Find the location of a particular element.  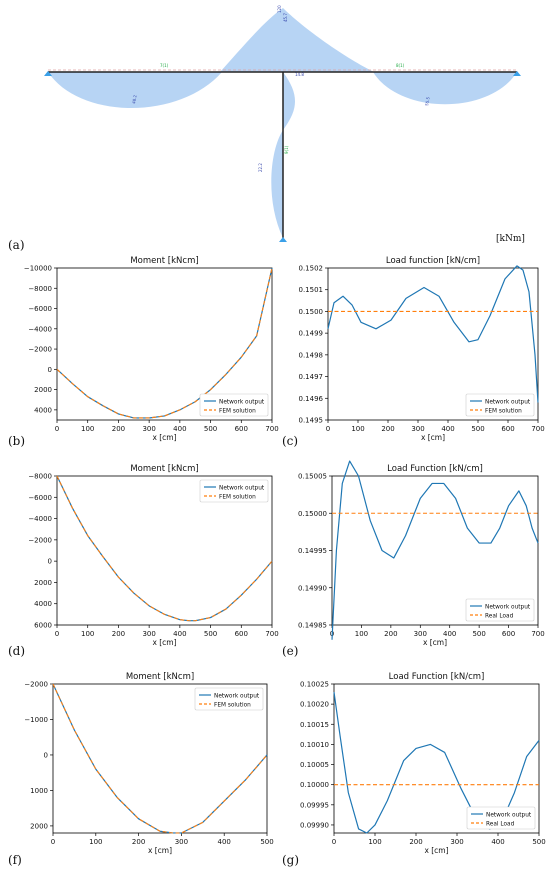

panel-label-g: (g) is located at coordinates (291, 860).